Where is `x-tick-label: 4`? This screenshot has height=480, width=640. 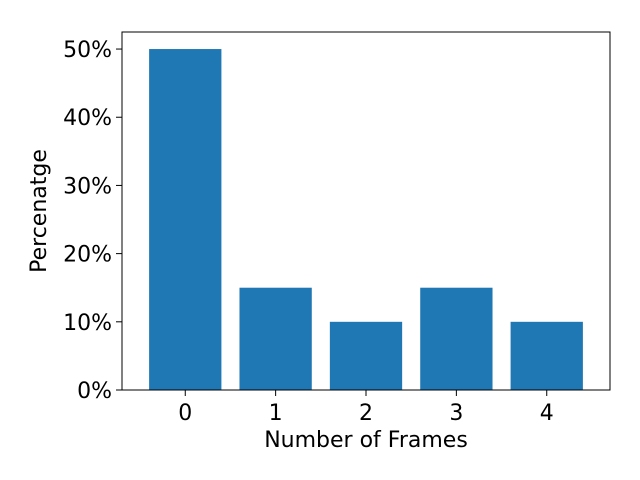
x-tick-label: 4 is located at coordinates (547, 413).